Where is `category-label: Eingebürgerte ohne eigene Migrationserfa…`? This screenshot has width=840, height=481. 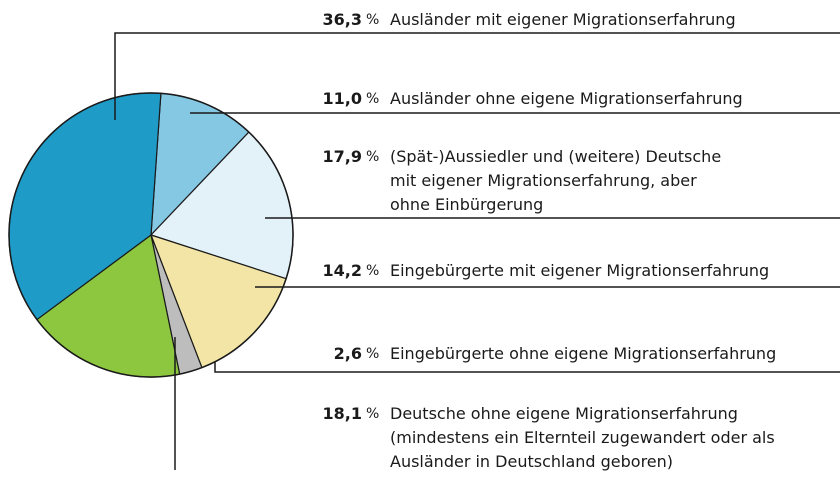 category-label: Eingebürgerte ohne eigene Migrationserfa… is located at coordinates (583, 353).